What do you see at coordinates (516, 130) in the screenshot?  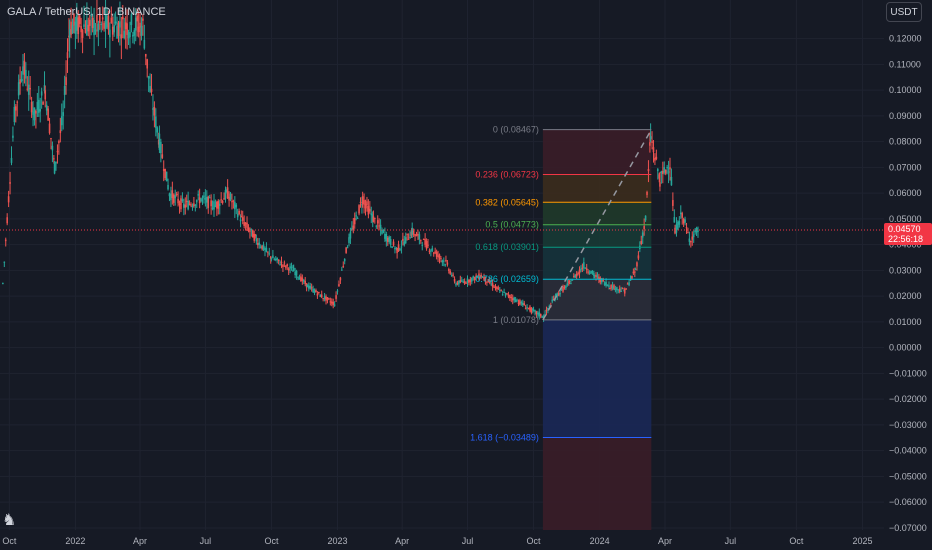 I see `fib-level-label: 0 (0.08467)` at bounding box center [516, 130].